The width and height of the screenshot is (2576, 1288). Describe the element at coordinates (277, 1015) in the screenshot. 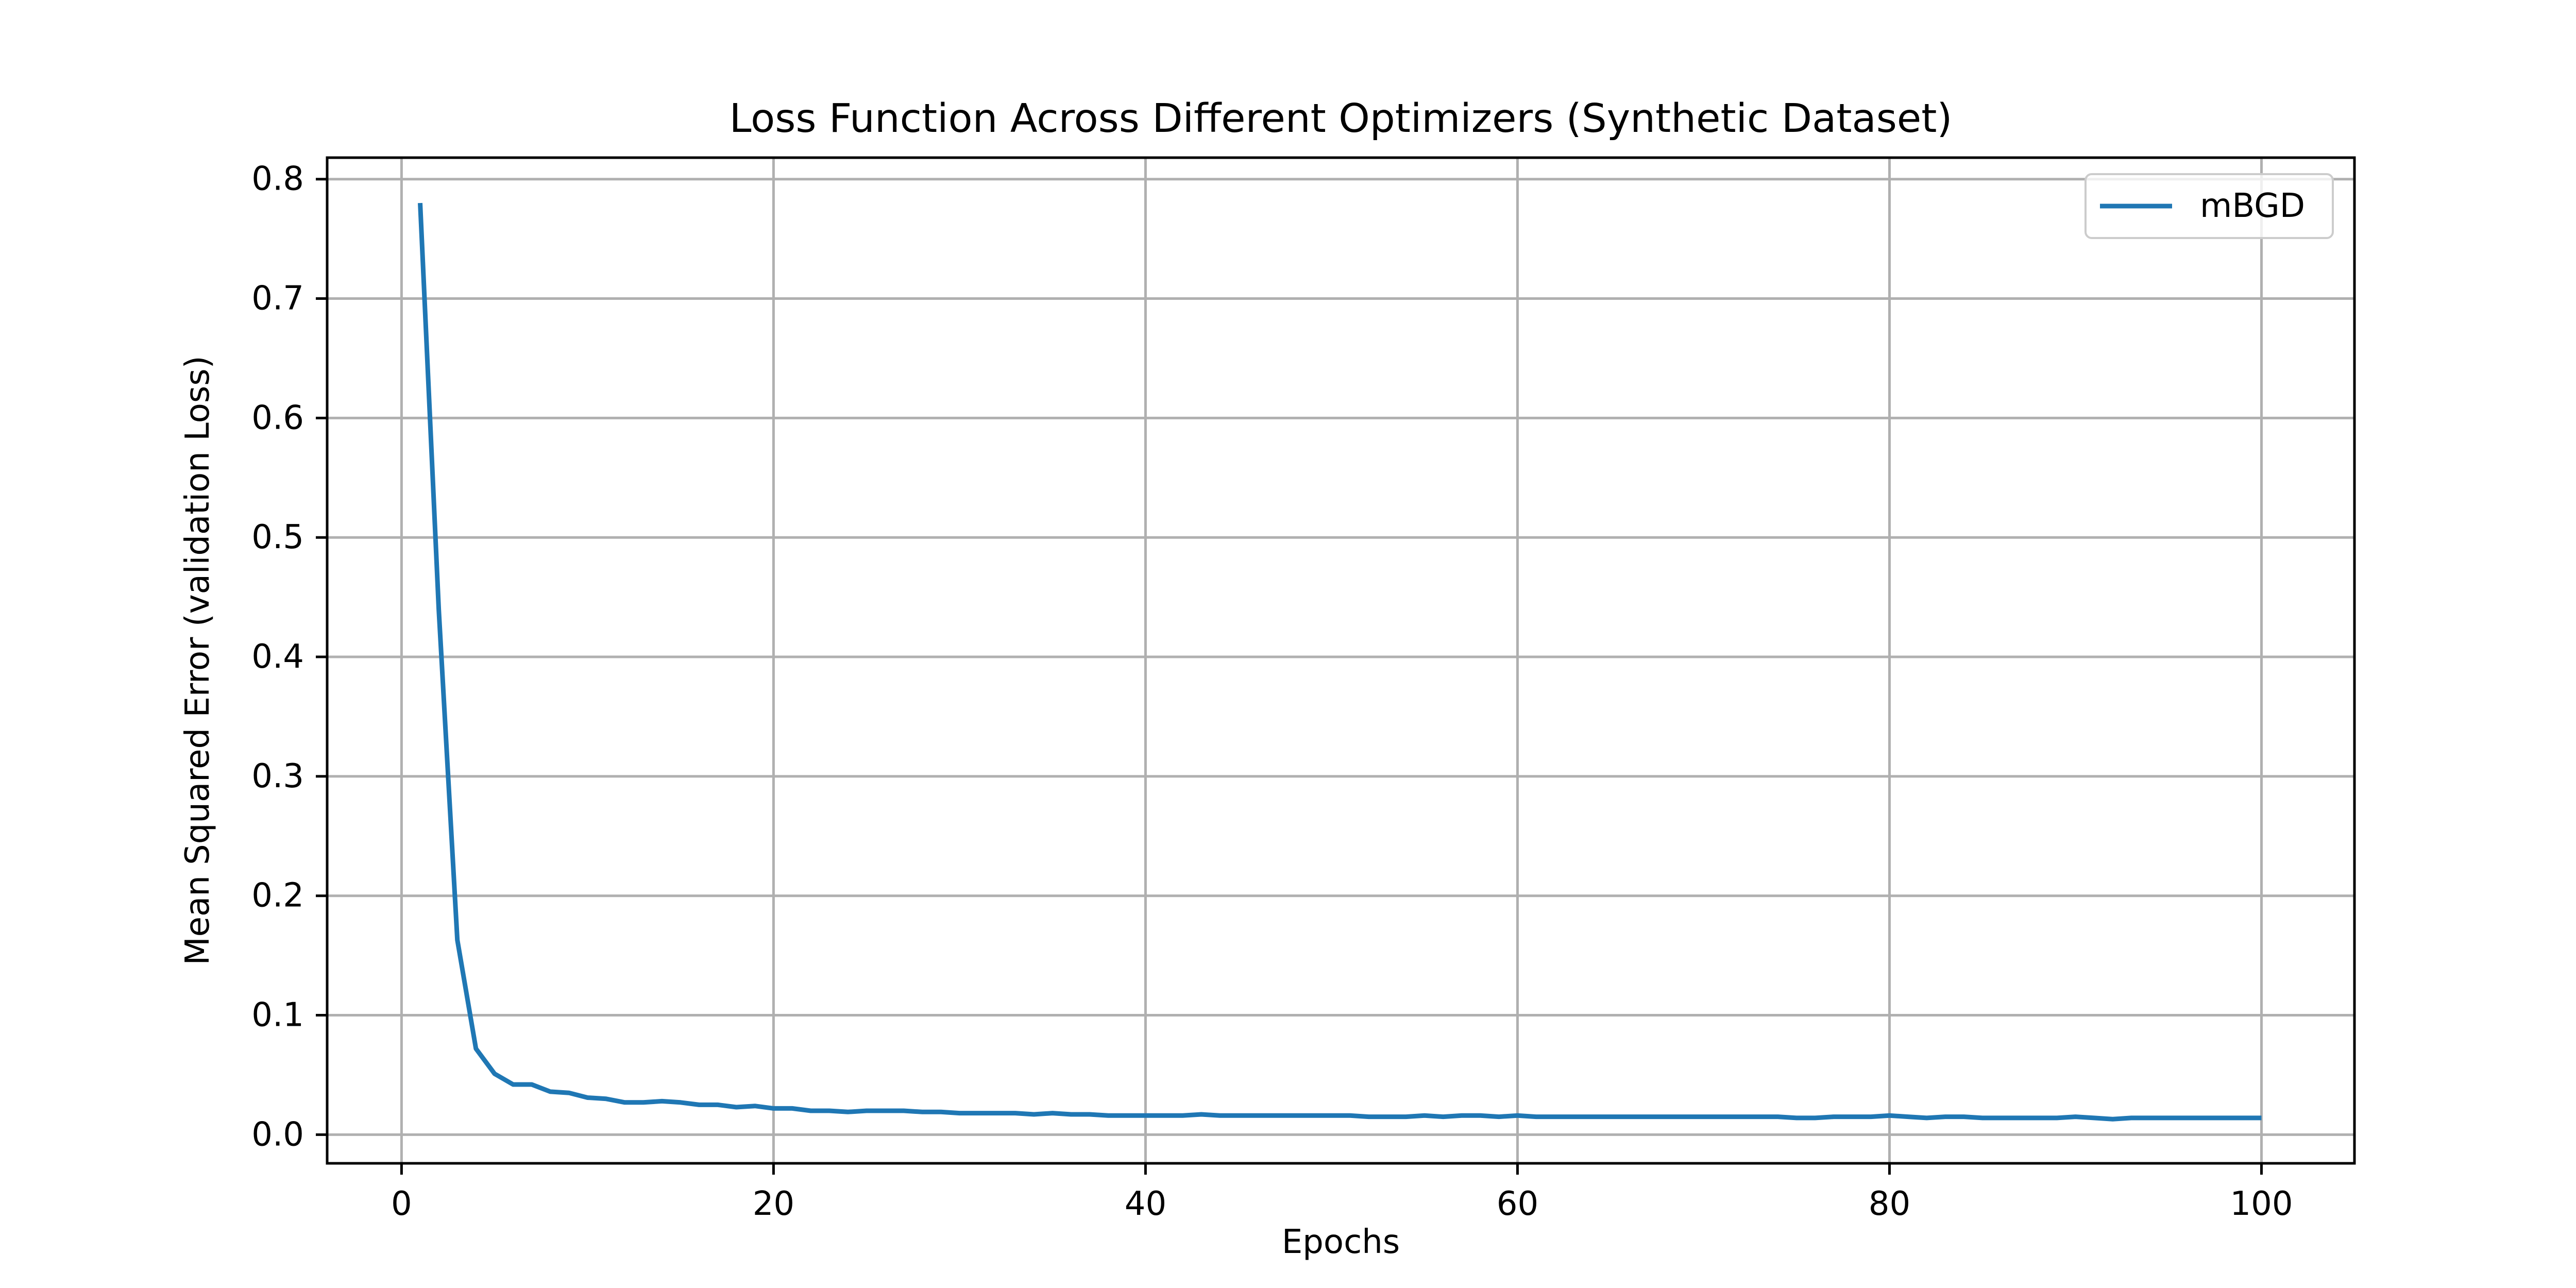

I see `y-tick-label: 0.1` at that location.